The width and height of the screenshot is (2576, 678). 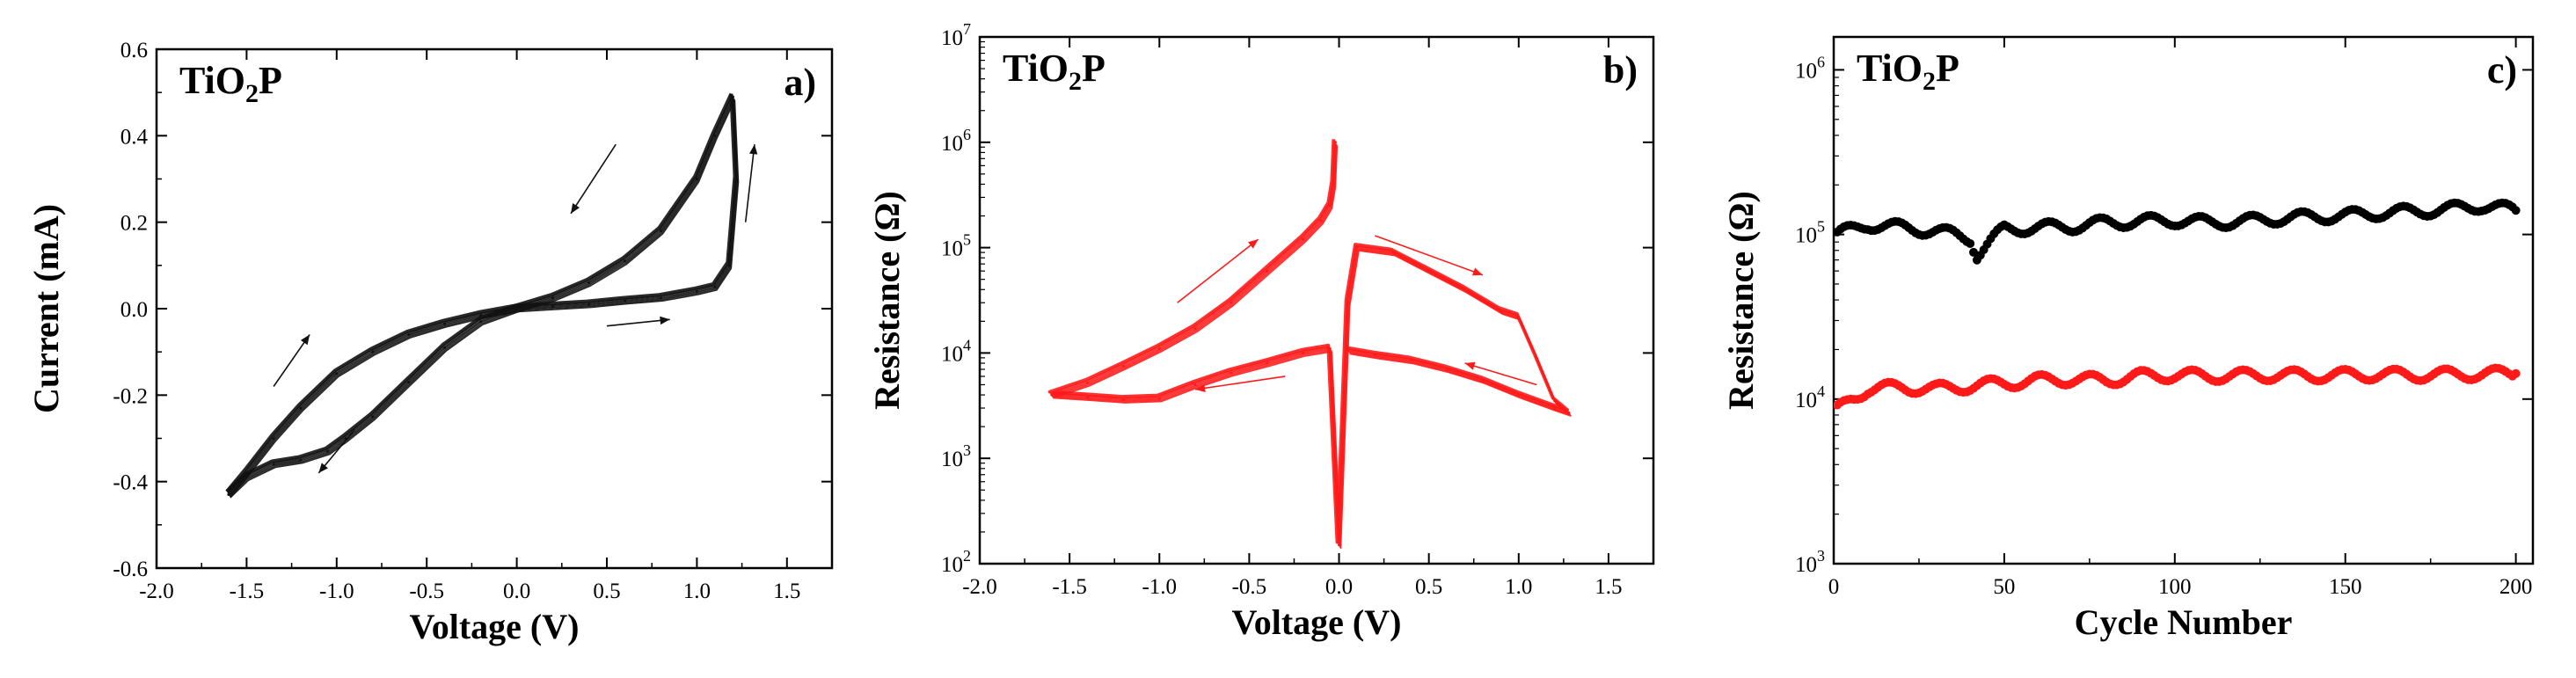 I want to click on y-tick-label: 10², so click(x=956, y=562).